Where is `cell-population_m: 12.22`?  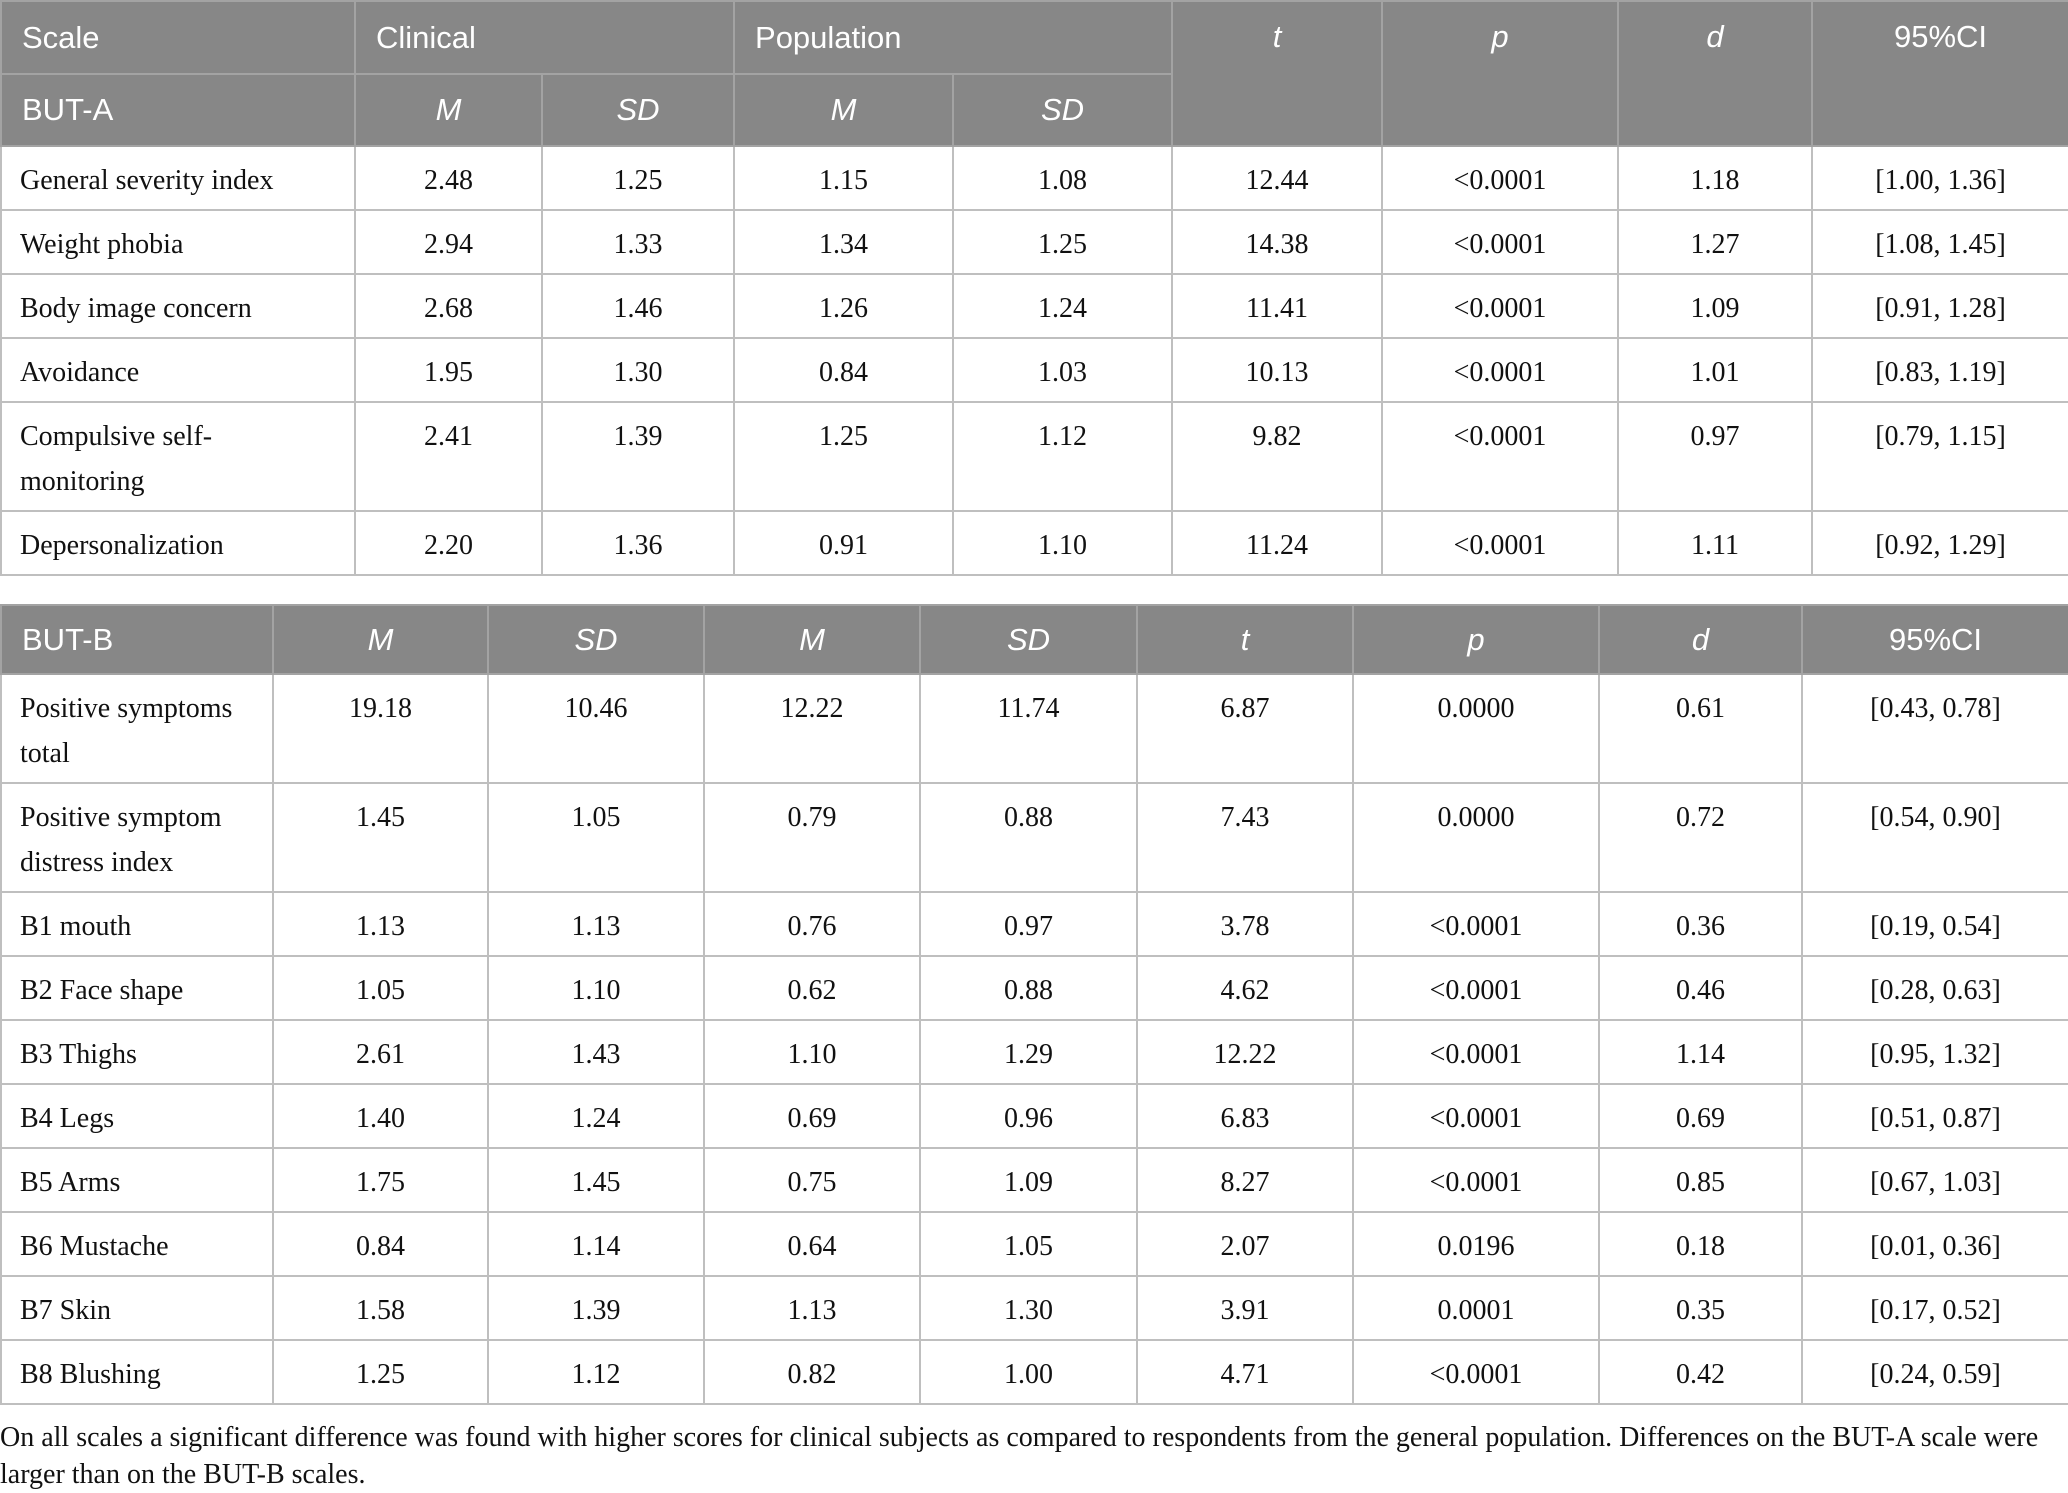 cell-population_m: 12.22 is located at coordinates (812, 728).